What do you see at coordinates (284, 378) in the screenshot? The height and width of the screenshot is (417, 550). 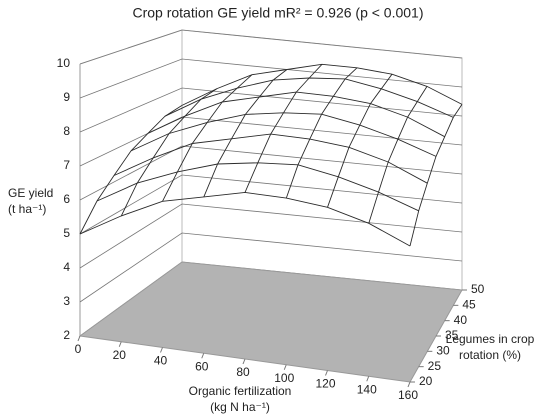 I see `x-tick-label: 100` at bounding box center [284, 378].